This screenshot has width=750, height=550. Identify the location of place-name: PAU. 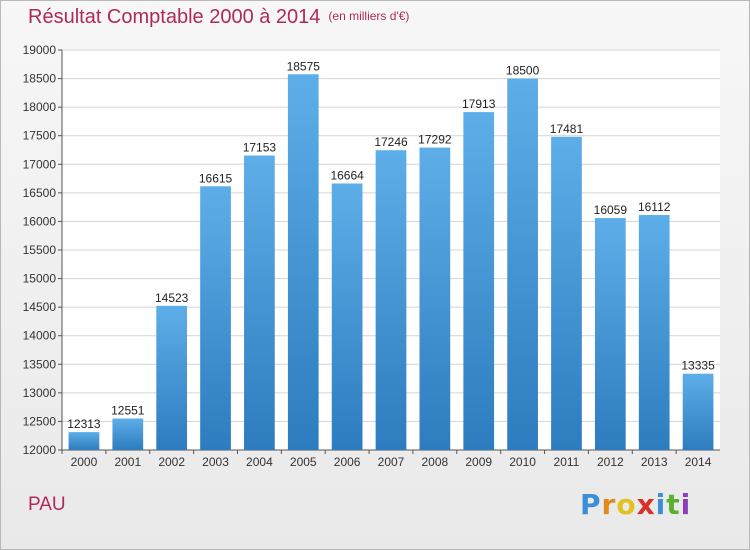
(47, 504).